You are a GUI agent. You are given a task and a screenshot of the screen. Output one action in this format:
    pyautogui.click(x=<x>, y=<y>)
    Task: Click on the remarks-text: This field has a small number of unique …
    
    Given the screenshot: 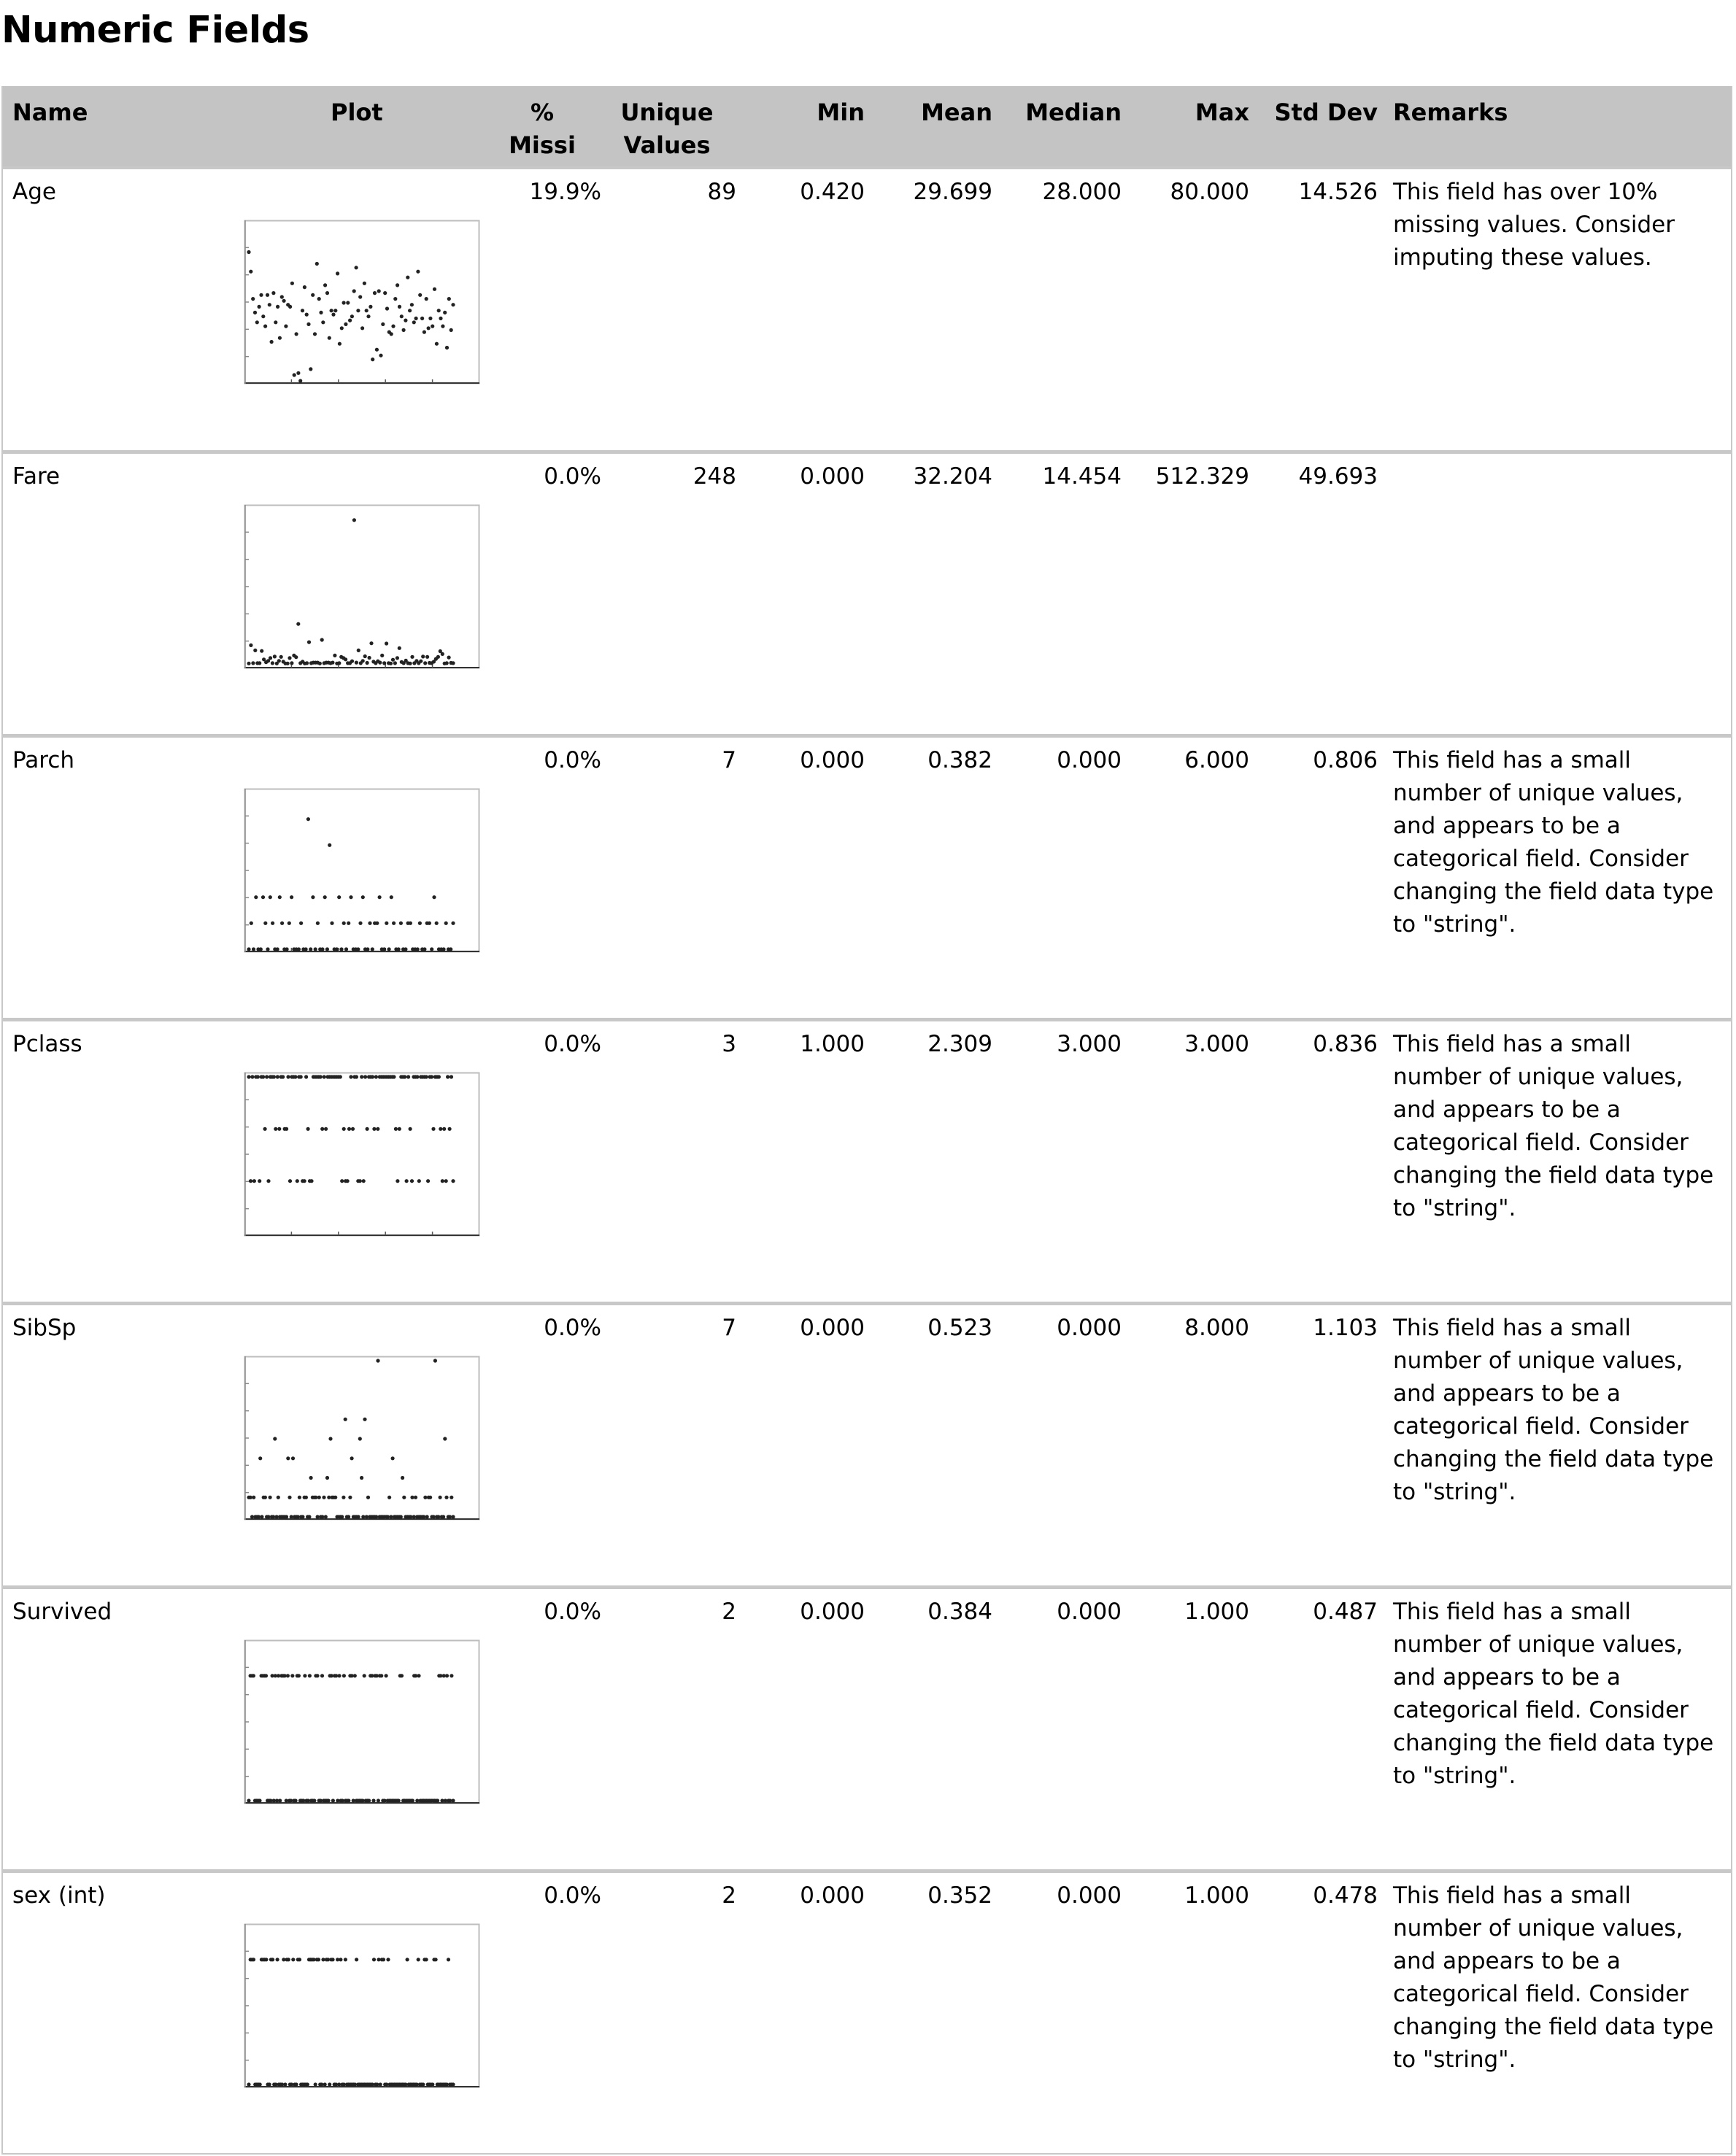 What is the action you would take?
    pyautogui.click(x=1553, y=1126)
    